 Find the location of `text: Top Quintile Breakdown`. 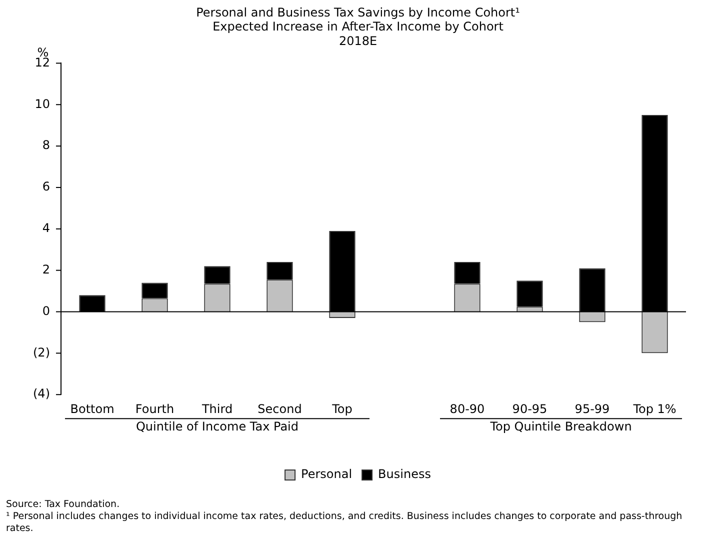

text: Top Quintile Breakdown is located at coordinates (560, 427).